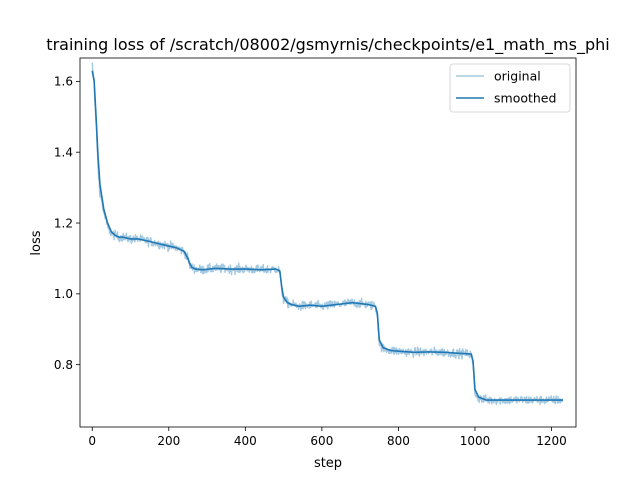 The image size is (640, 485). I want to click on legend-box, so click(510, 88).